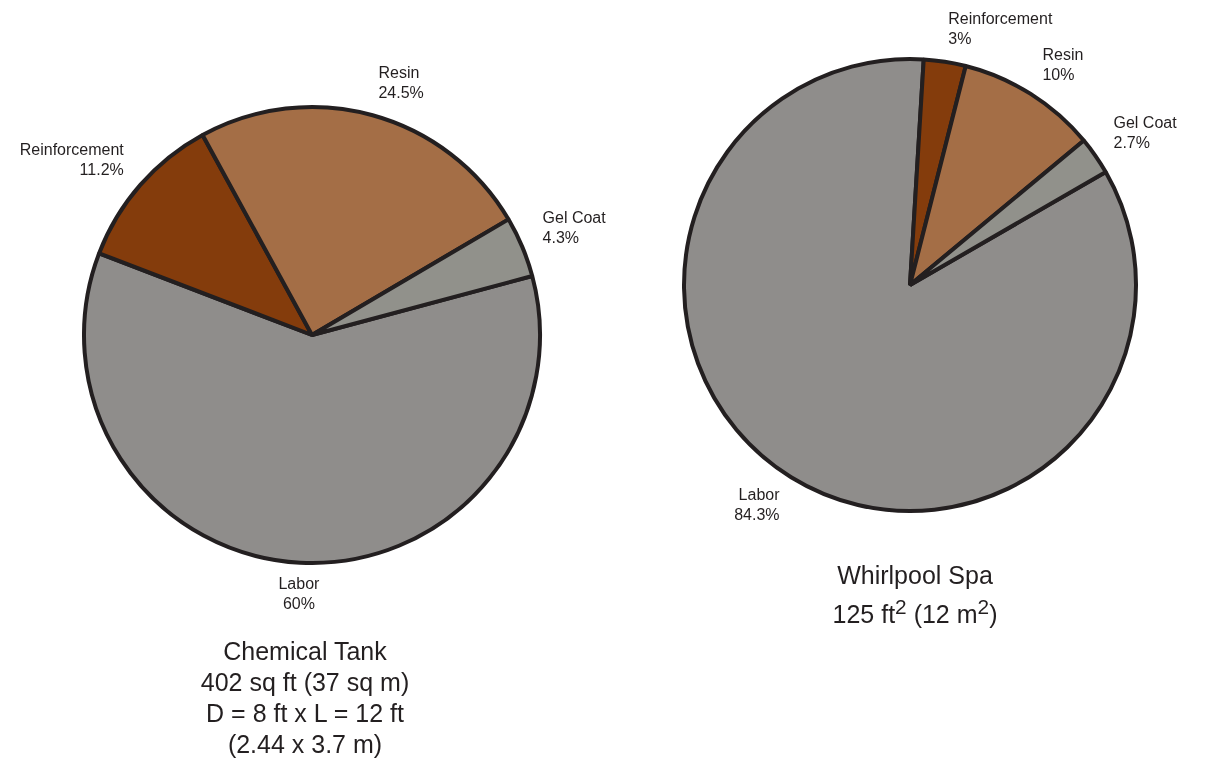  What do you see at coordinates (561, 237) in the screenshot?
I see `data-label: 4.3%` at bounding box center [561, 237].